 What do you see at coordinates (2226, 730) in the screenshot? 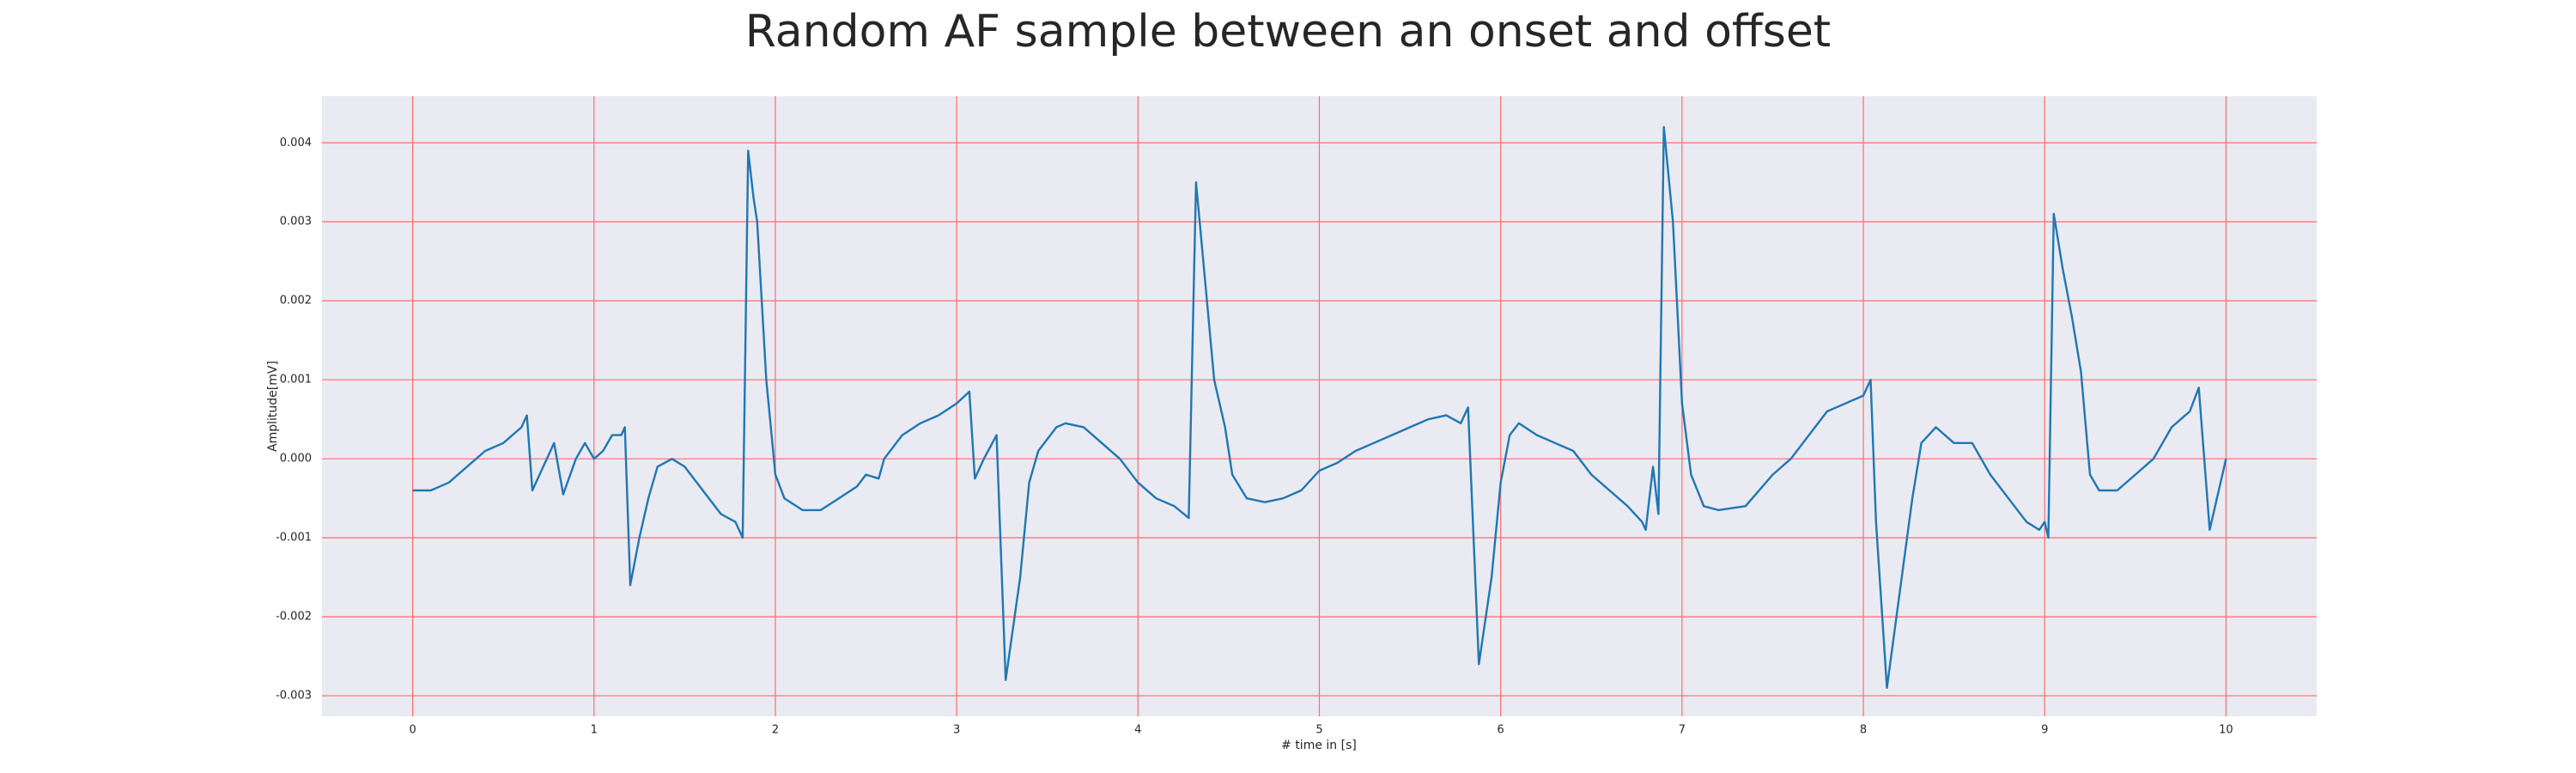
I see `x-tick-label: 10` at bounding box center [2226, 730].